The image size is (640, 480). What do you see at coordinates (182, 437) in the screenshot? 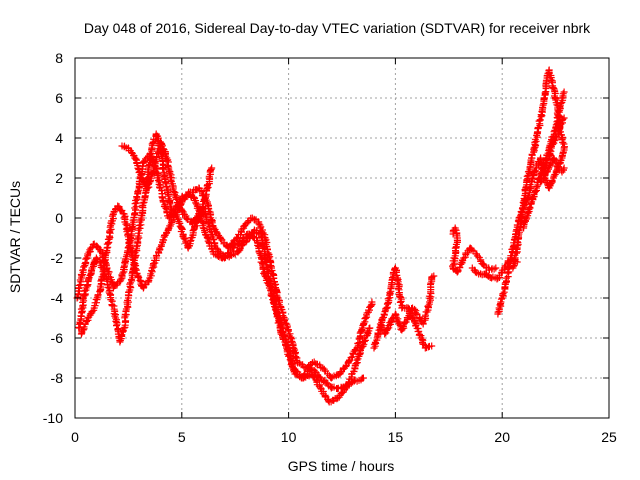
I see `x-tick-label: 5` at bounding box center [182, 437].